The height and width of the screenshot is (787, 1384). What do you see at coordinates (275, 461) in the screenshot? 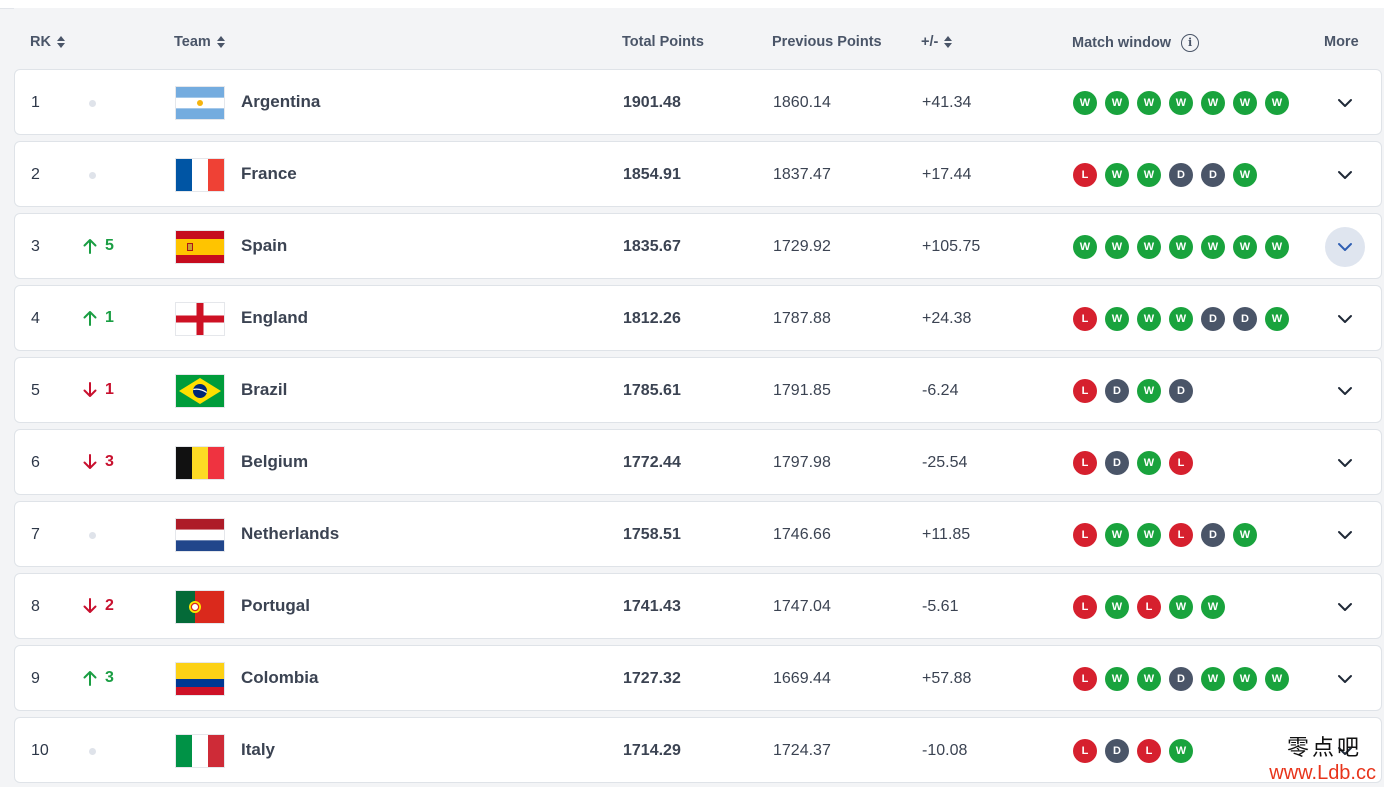
I see `team-name: Belgium` at bounding box center [275, 461].